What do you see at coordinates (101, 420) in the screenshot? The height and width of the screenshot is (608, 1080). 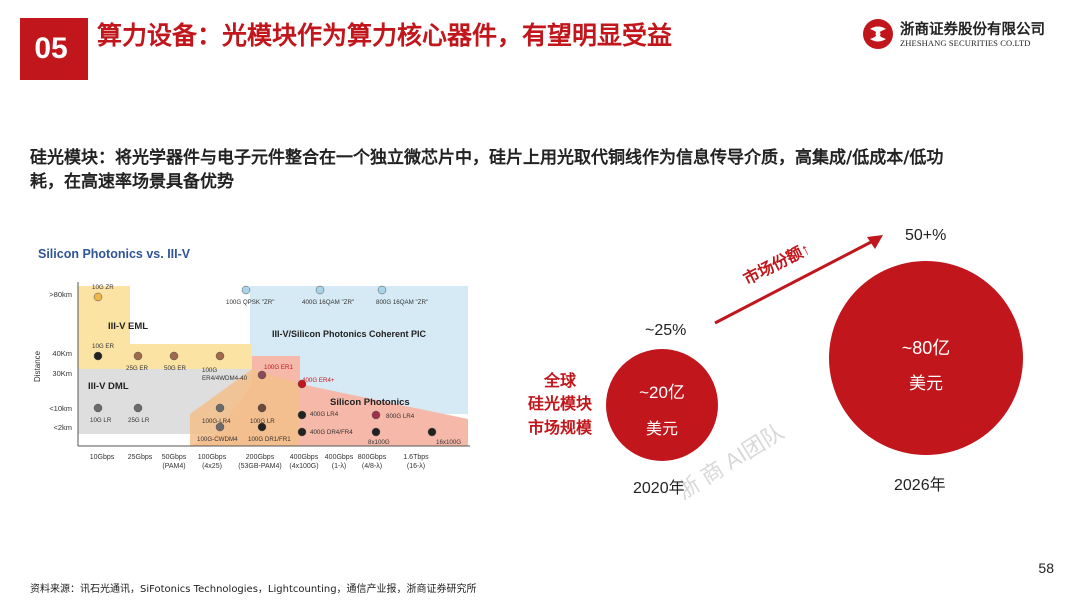 I see `point-label-p10glr: 10G LR` at bounding box center [101, 420].